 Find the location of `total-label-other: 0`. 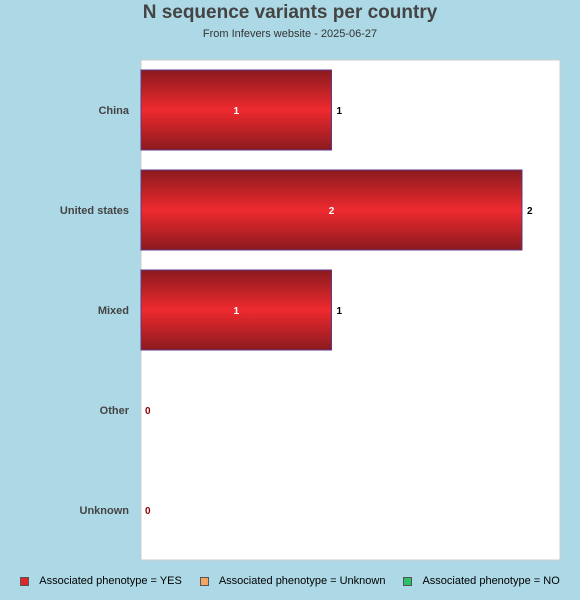

total-label-other: 0 is located at coordinates (148, 411).